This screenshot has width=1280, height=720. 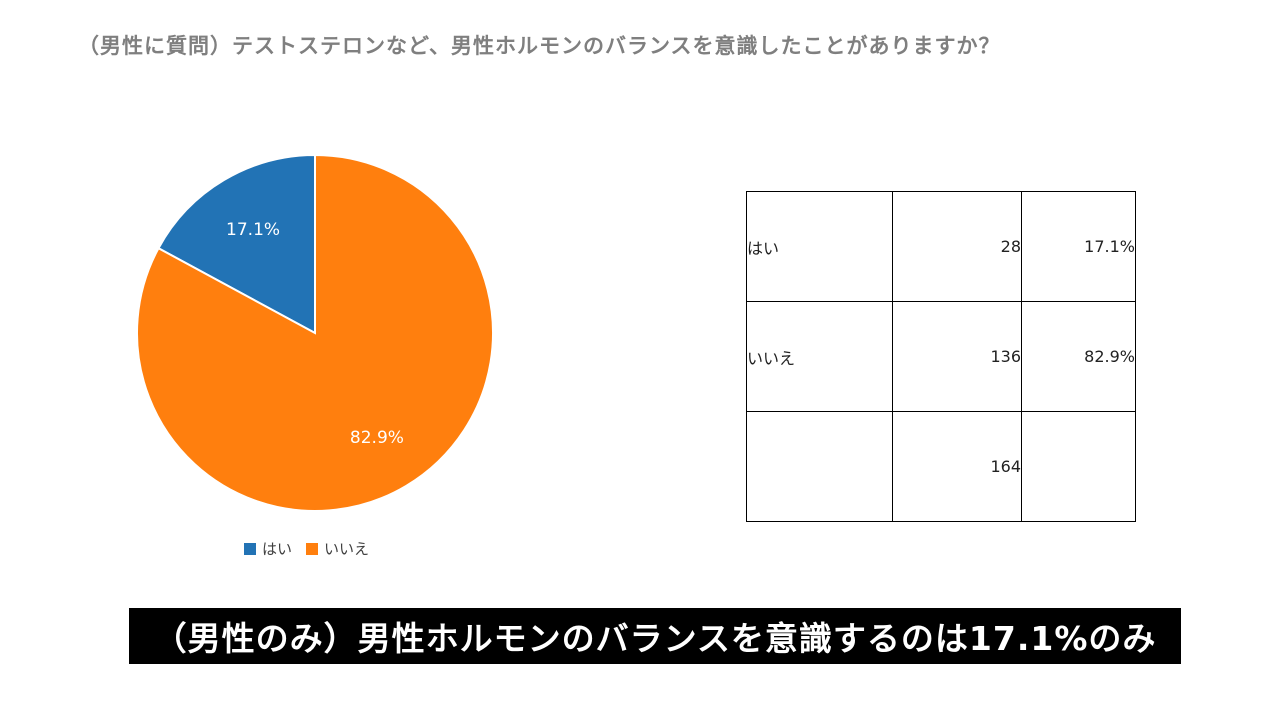 I want to click on pie-chart: 17.1% 82.9%, so click(x=315, y=332).